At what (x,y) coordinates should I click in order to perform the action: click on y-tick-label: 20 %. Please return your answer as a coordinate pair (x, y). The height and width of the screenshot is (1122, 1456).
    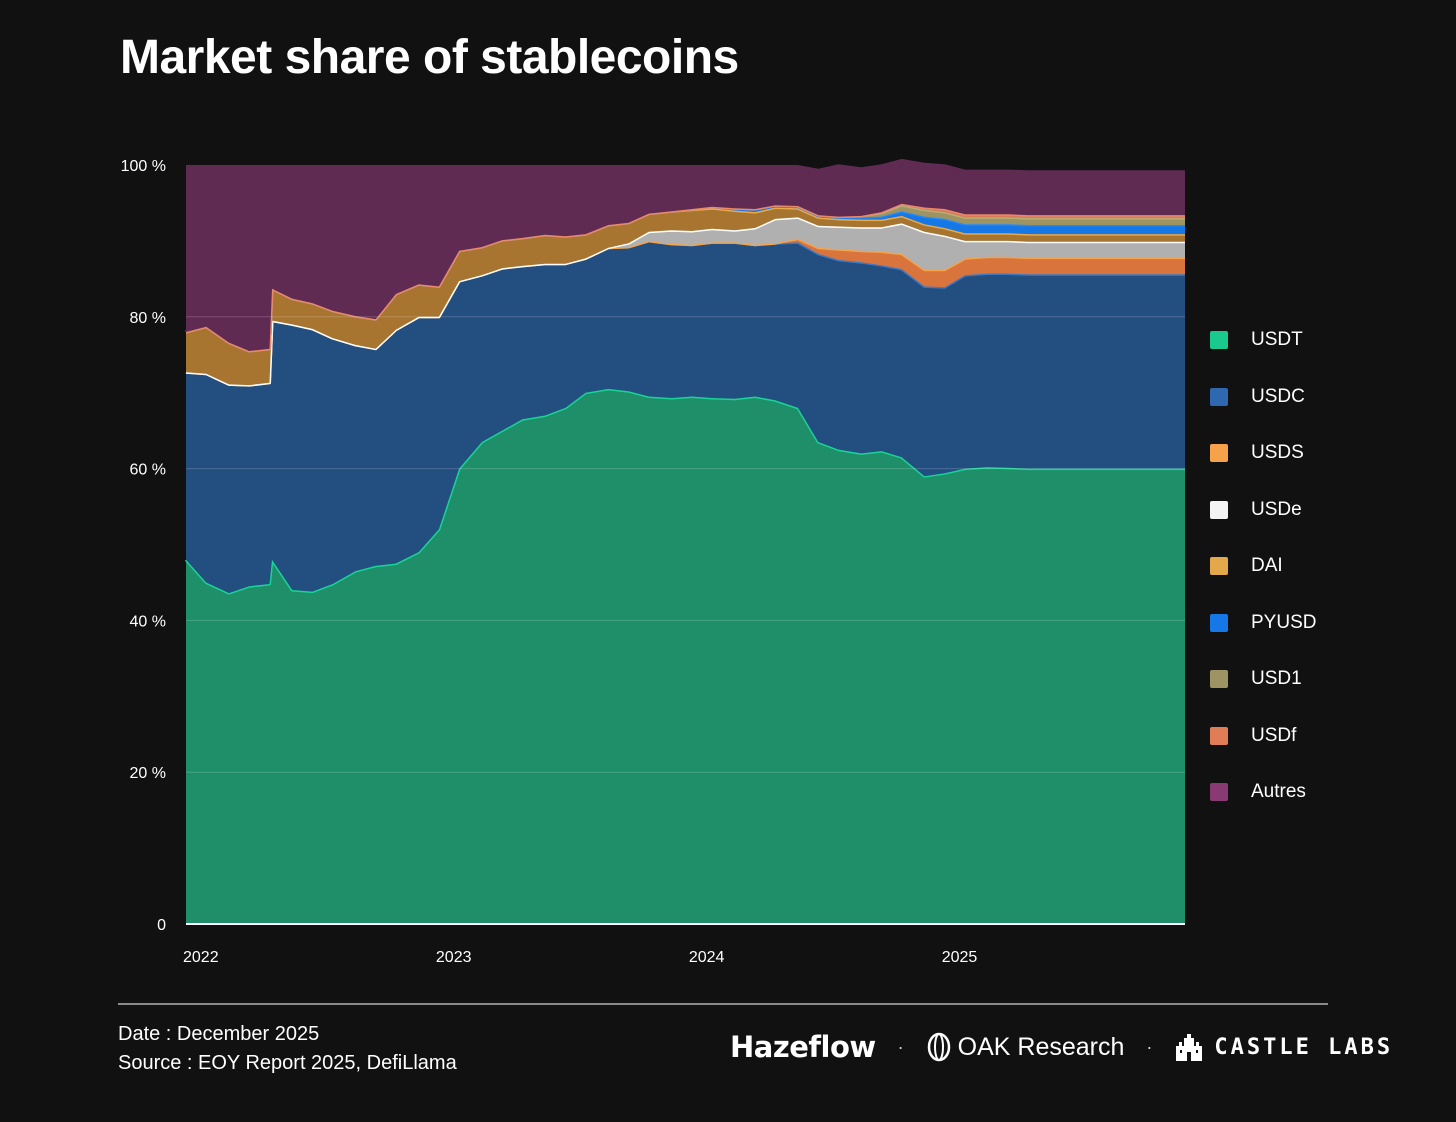
    Looking at the image, I should click on (148, 773).